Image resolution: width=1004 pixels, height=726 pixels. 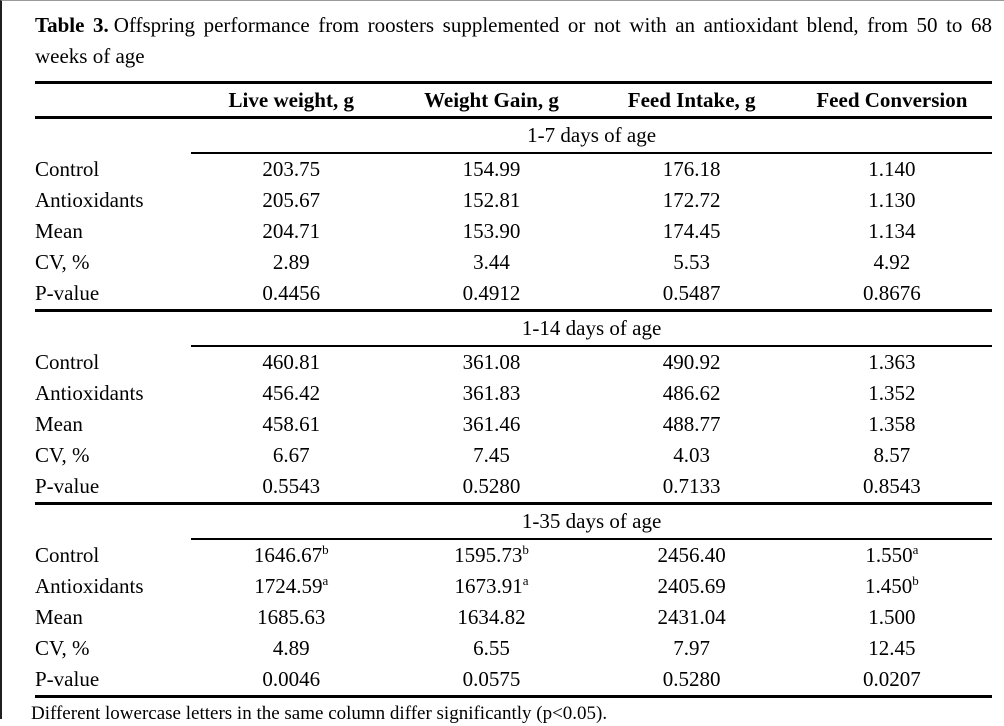 I want to click on cell-value: 2.89, so click(x=291, y=262).